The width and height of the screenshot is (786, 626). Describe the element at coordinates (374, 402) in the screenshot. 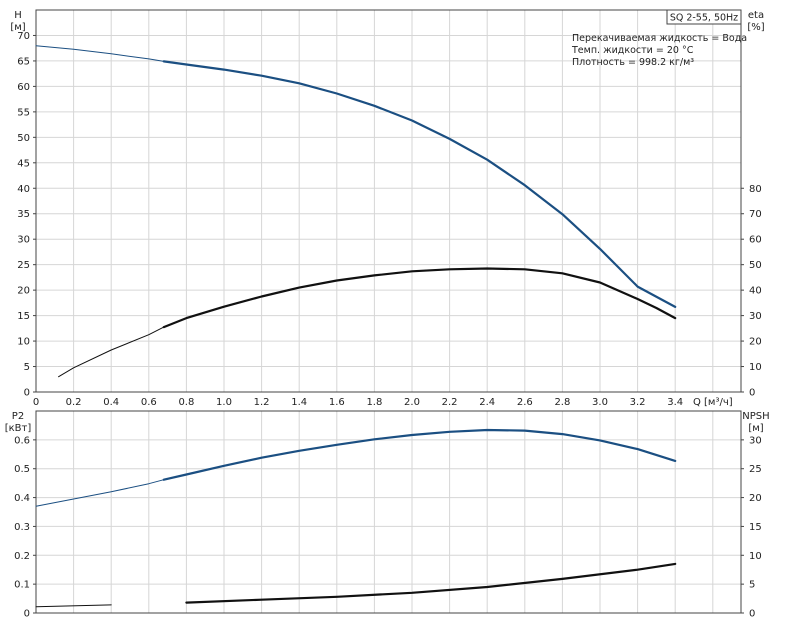

I see `x-tick-label: 1.8` at that location.